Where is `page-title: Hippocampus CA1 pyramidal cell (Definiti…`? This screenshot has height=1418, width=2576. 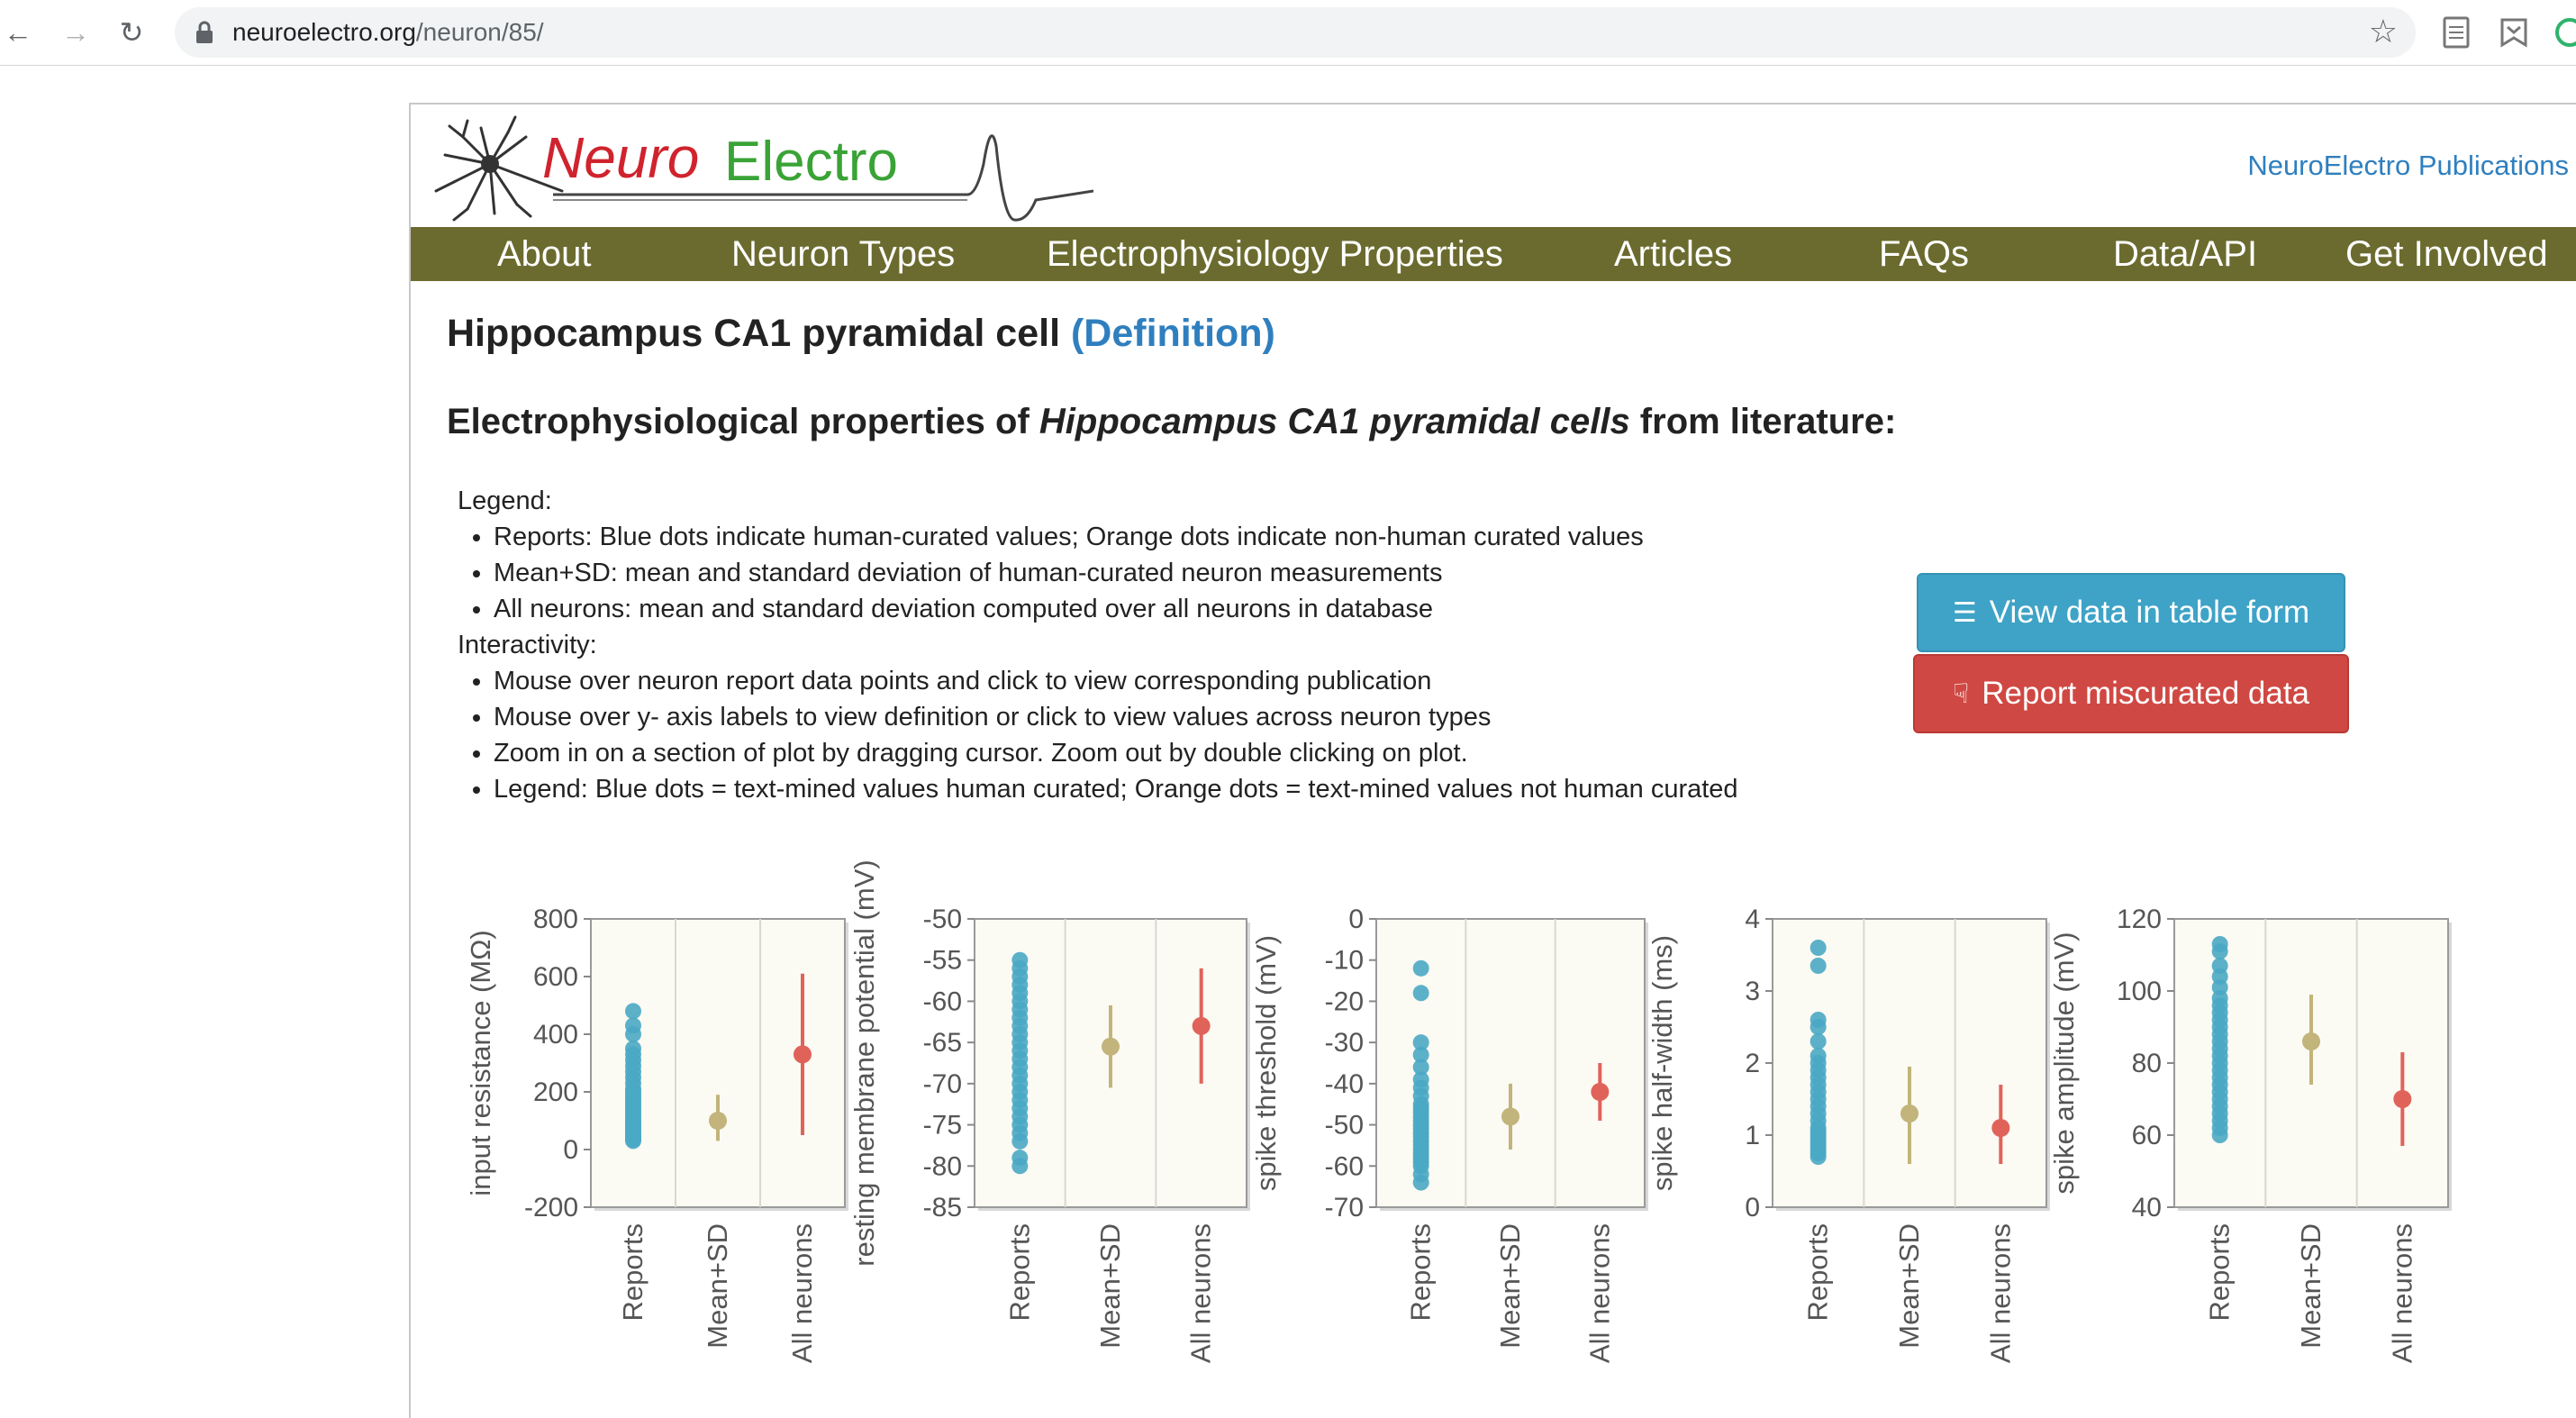 page-title: Hippocampus CA1 pyramidal cell (Definiti… is located at coordinates (861, 334).